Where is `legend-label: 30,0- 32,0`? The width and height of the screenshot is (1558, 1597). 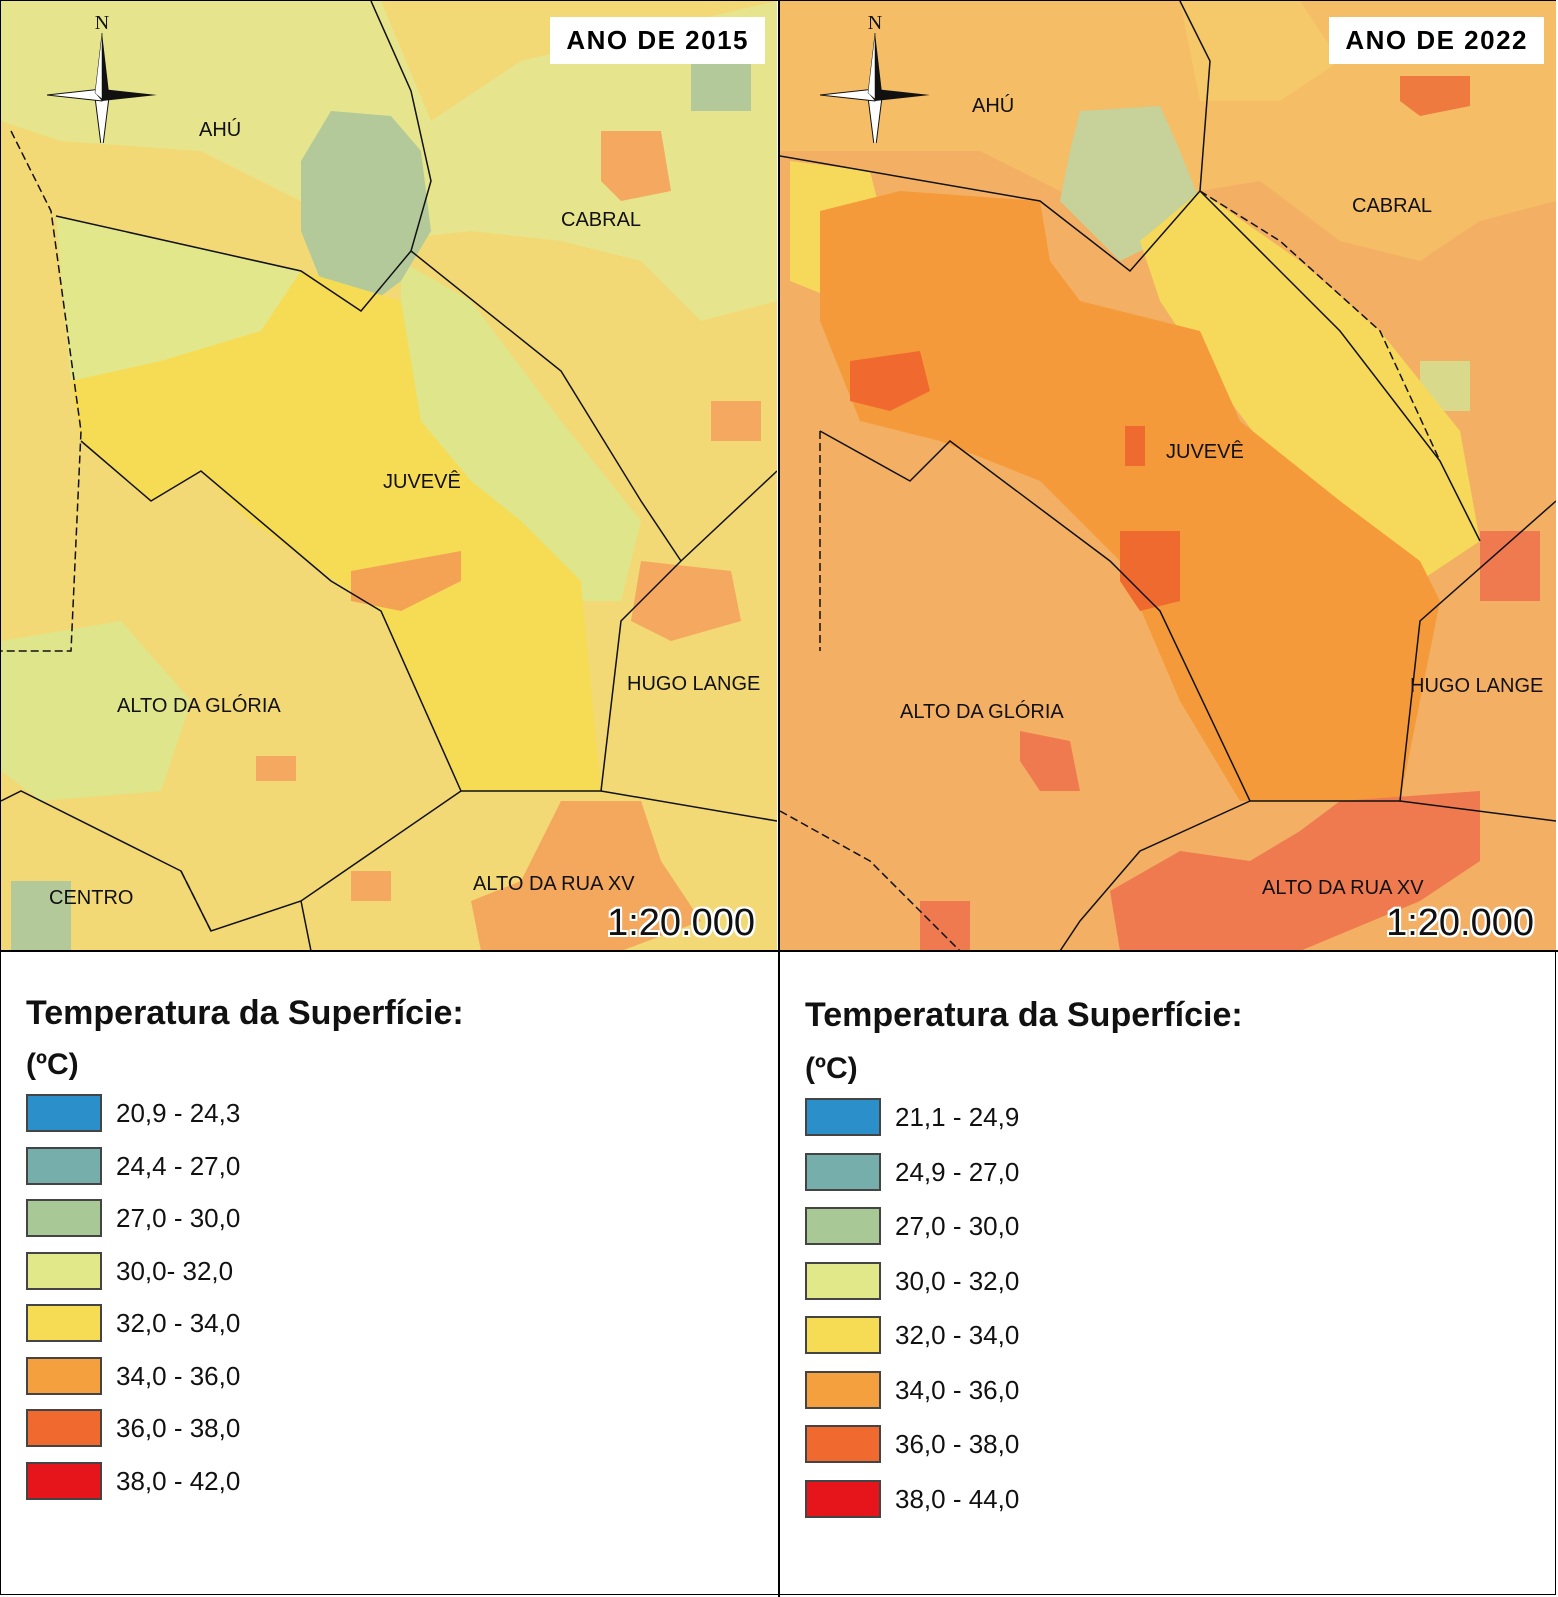
legend-label: 30,0- 32,0 is located at coordinates (175, 1270).